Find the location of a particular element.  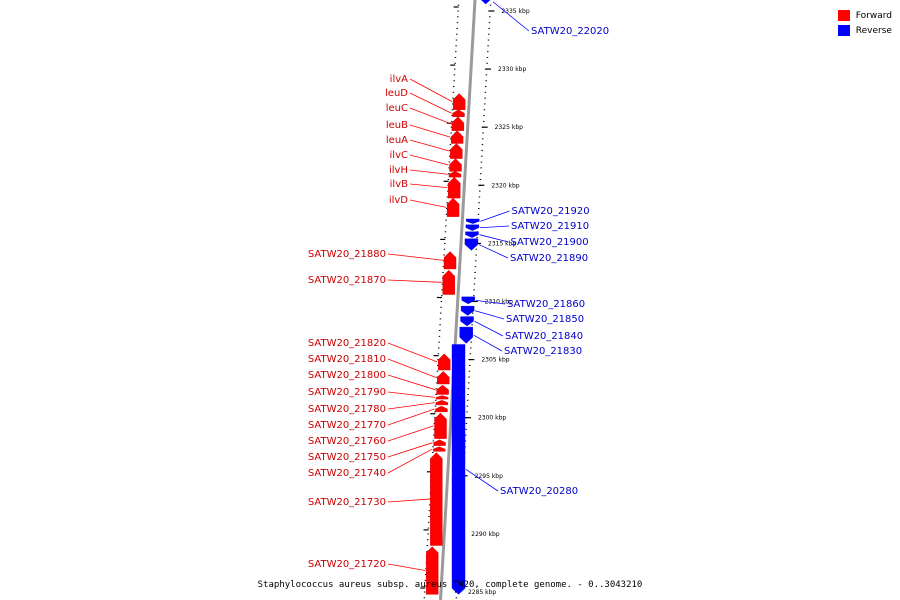

legend: Forward Reverse is located at coordinates (864, 23).